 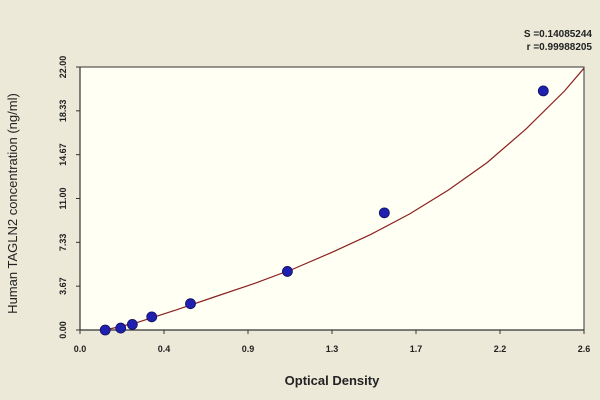 What do you see at coordinates (500, 349) in the screenshot?
I see `x-tick-label: 2.2` at bounding box center [500, 349].